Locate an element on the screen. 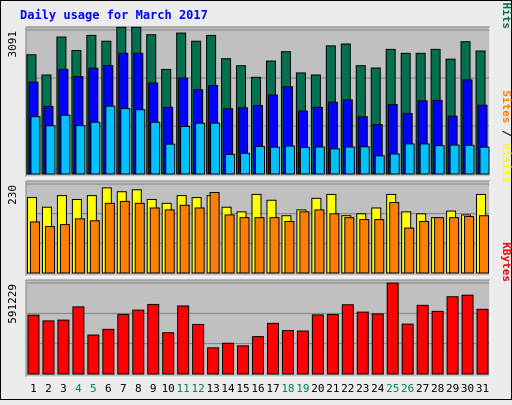 The width and height of the screenshot is (512, 405). top-legend: Pages / Files / Hits is located at coordinates (506, 14).